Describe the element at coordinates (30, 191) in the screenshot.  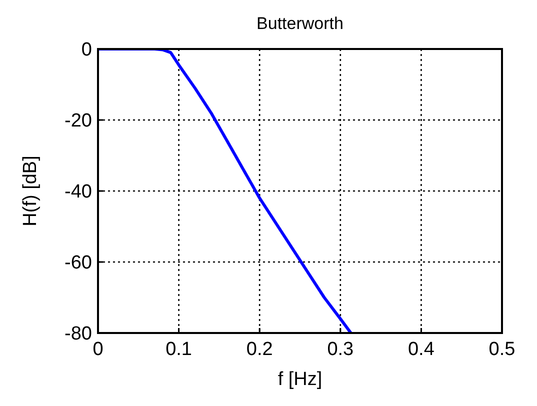
I see `y-axis-title: H(f) [dB]` at that location.